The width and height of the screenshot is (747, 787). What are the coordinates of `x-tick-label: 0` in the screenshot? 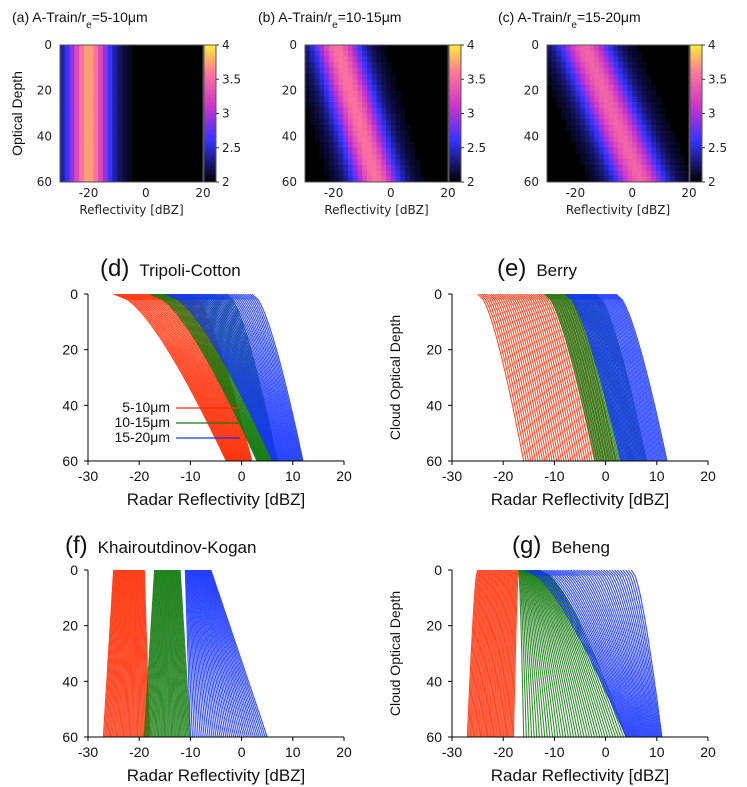 It's located at (606, 476).